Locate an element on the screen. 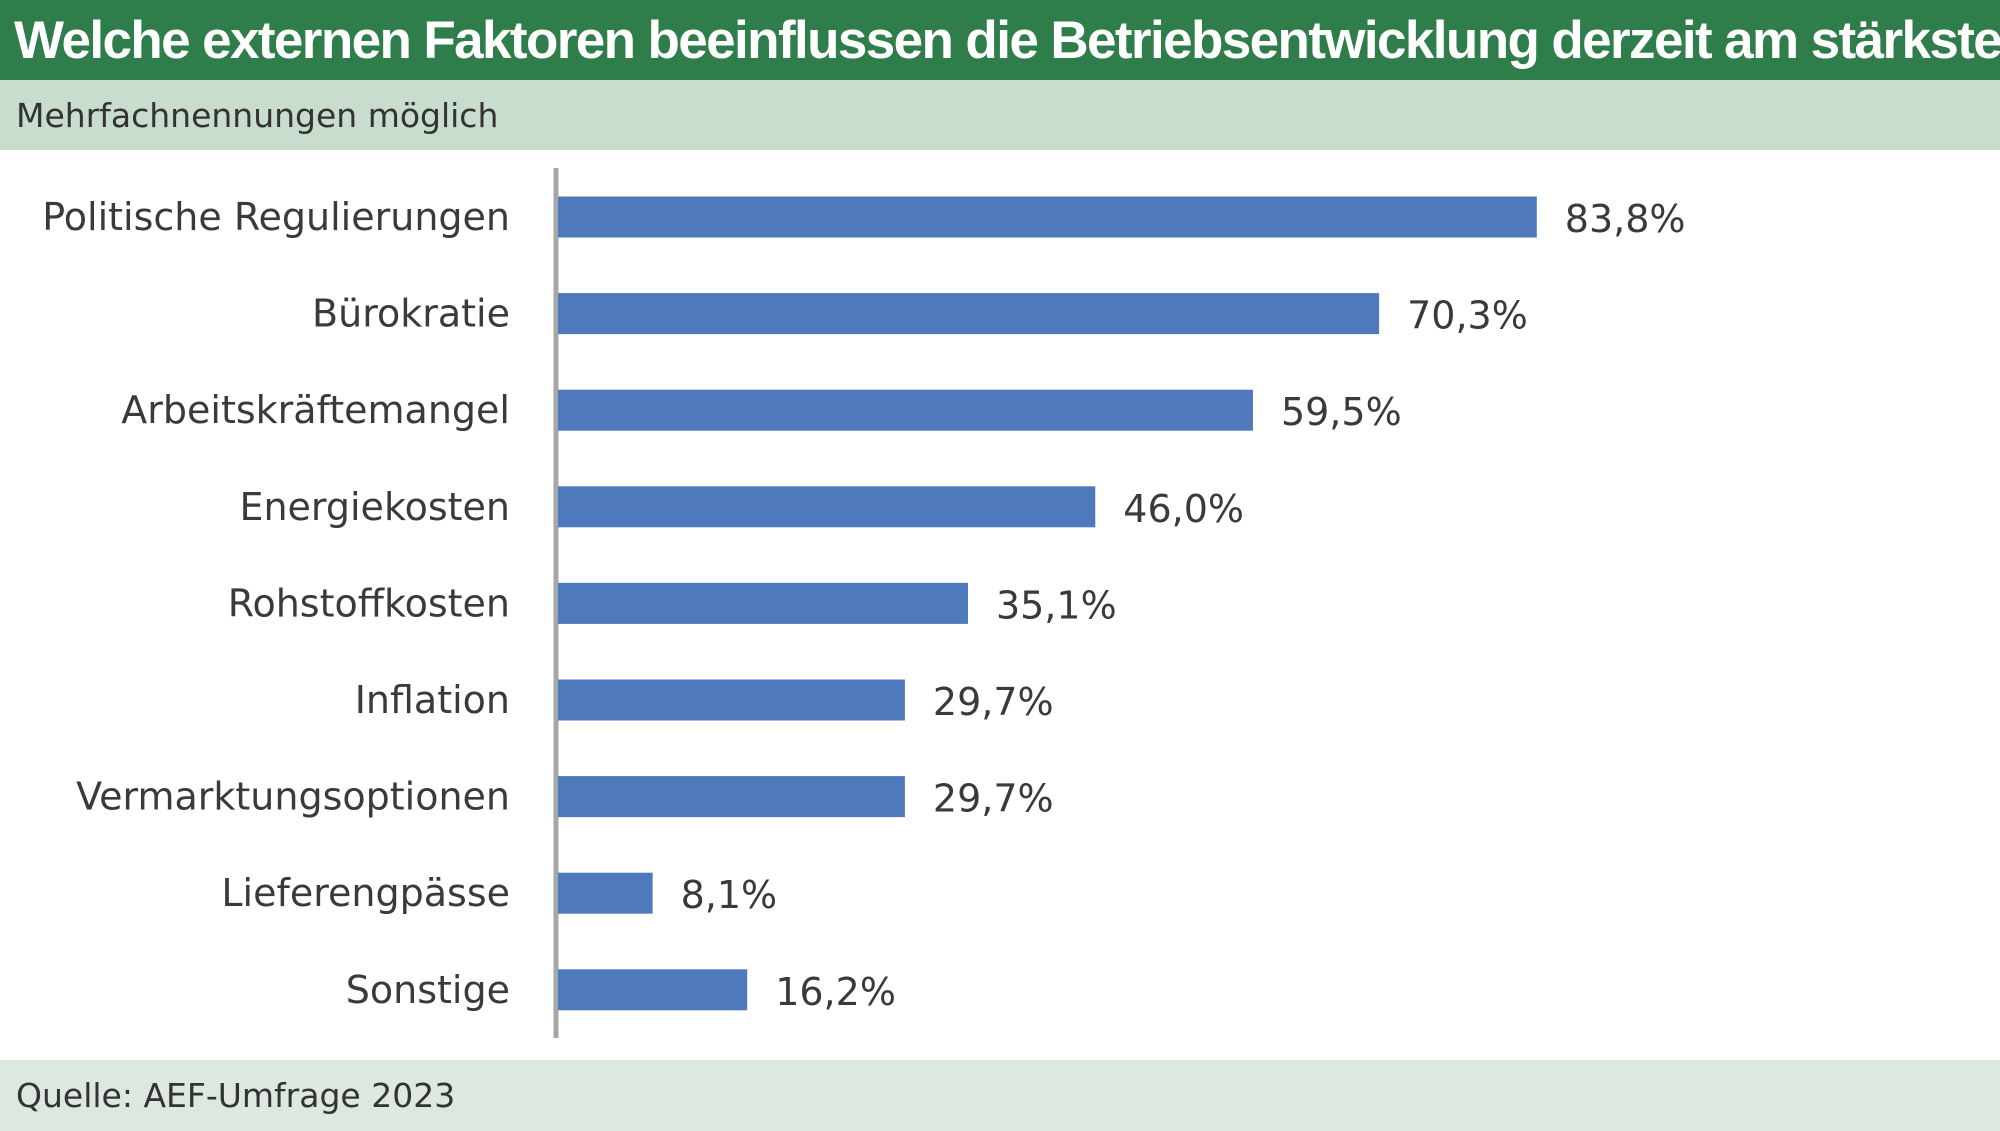  data-label: 83,8% is located at coordinates (1625, 219).